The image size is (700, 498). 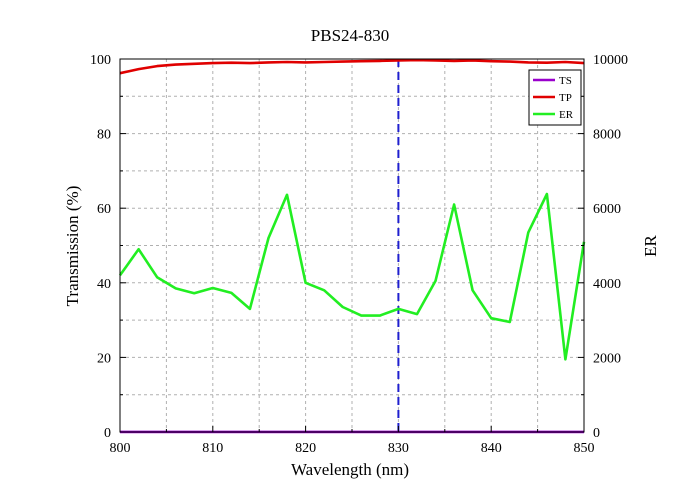 I want to click on y-tick-label: 0, so click(x=107, y=433).